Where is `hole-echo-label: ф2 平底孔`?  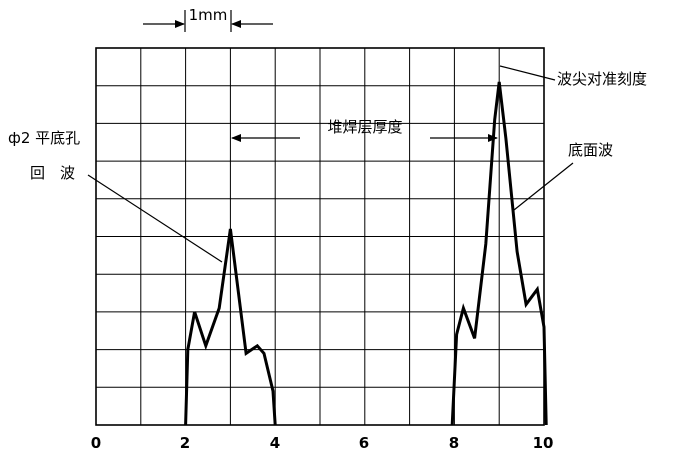
hole-echo-label: ф2 平底孔 is located at coordinates (44, 138).